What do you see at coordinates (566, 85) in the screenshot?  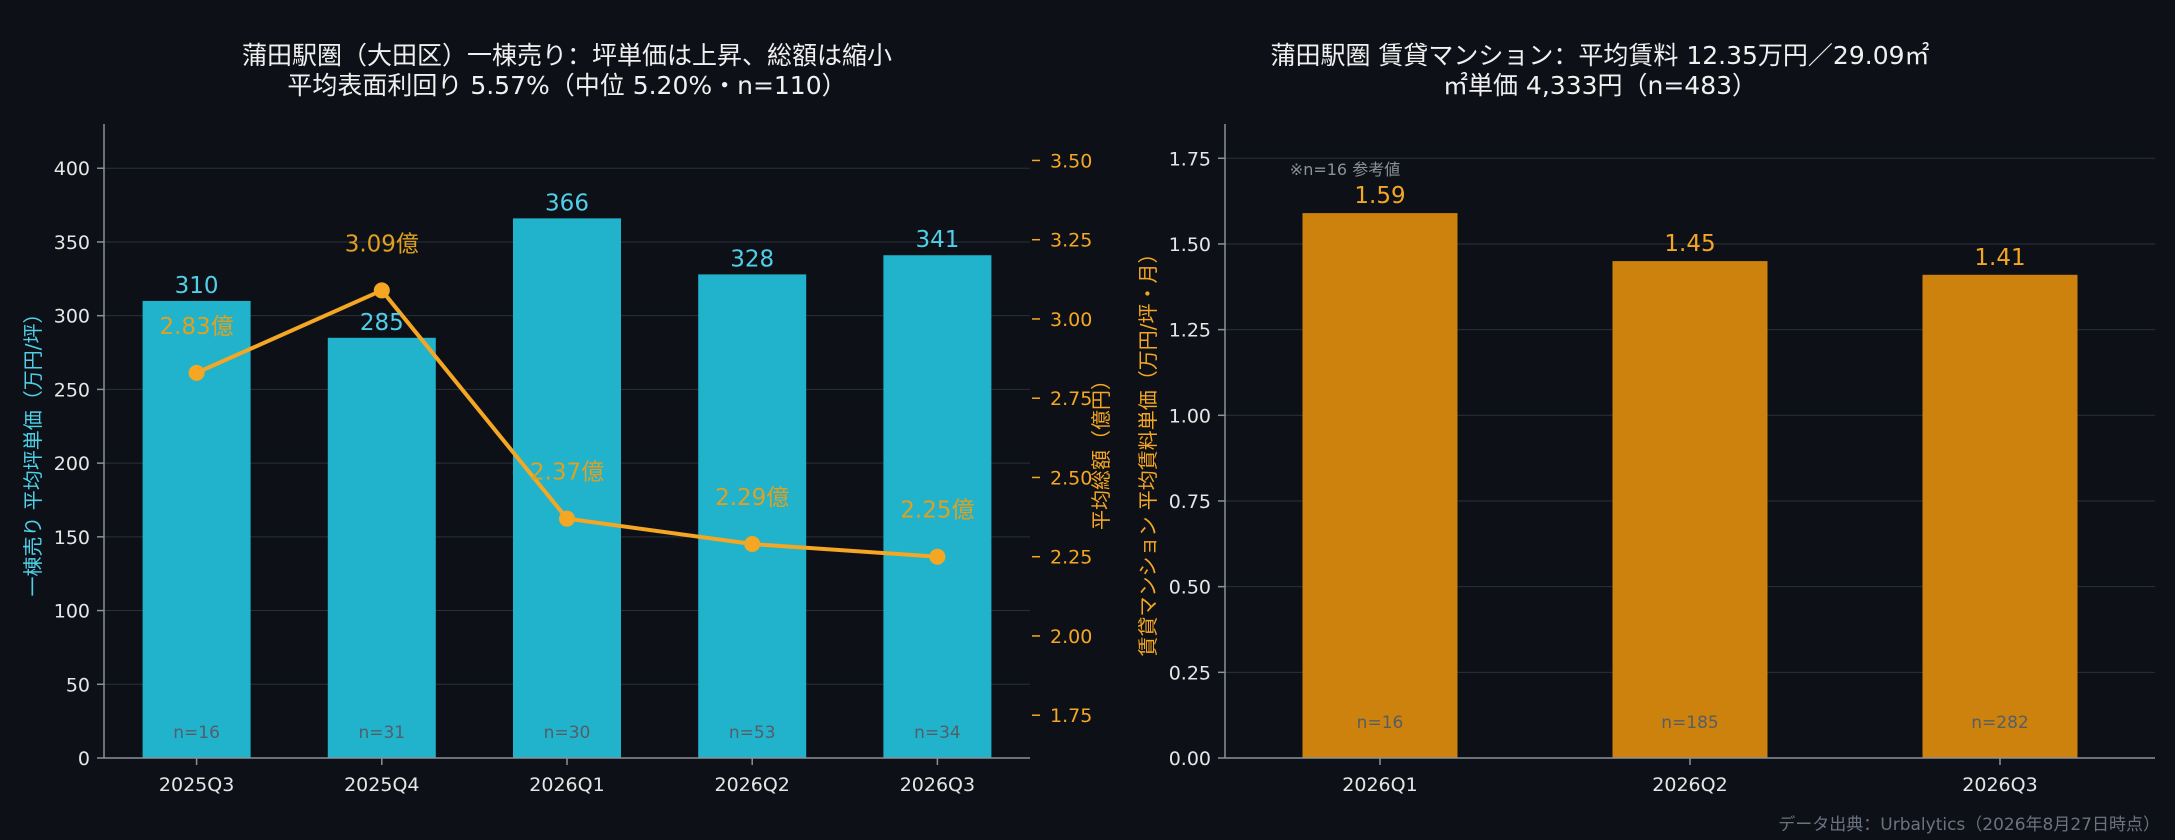 I see `left-chart-title-line2: 平均表面利回り 5.57%（中位 5.20%・n=110）` at bounding box center [566, 85].